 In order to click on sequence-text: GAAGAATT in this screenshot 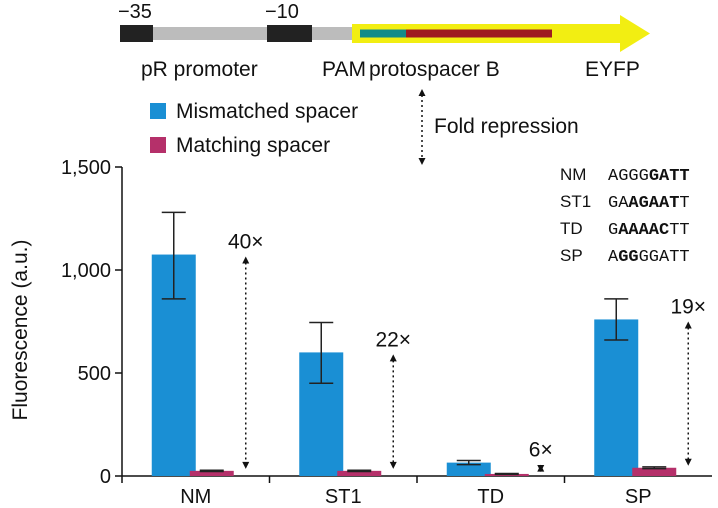, I will do `click(649, 203)`.